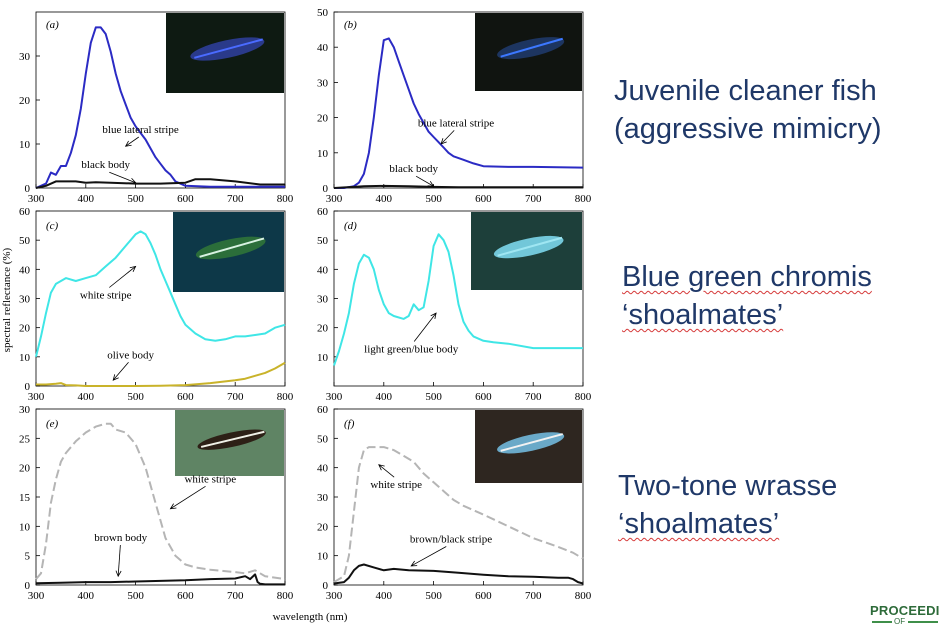  Describe the element at coordinates (28, 557) in the screenshot. I see `y-tick-label-e: 5` at that location.